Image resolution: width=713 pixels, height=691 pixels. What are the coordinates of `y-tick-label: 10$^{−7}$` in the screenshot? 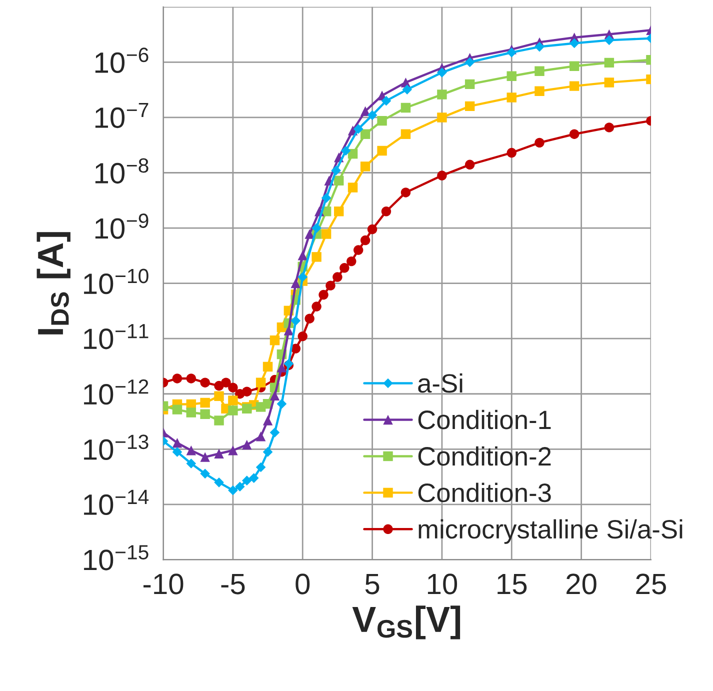 It's located at (121, 115).